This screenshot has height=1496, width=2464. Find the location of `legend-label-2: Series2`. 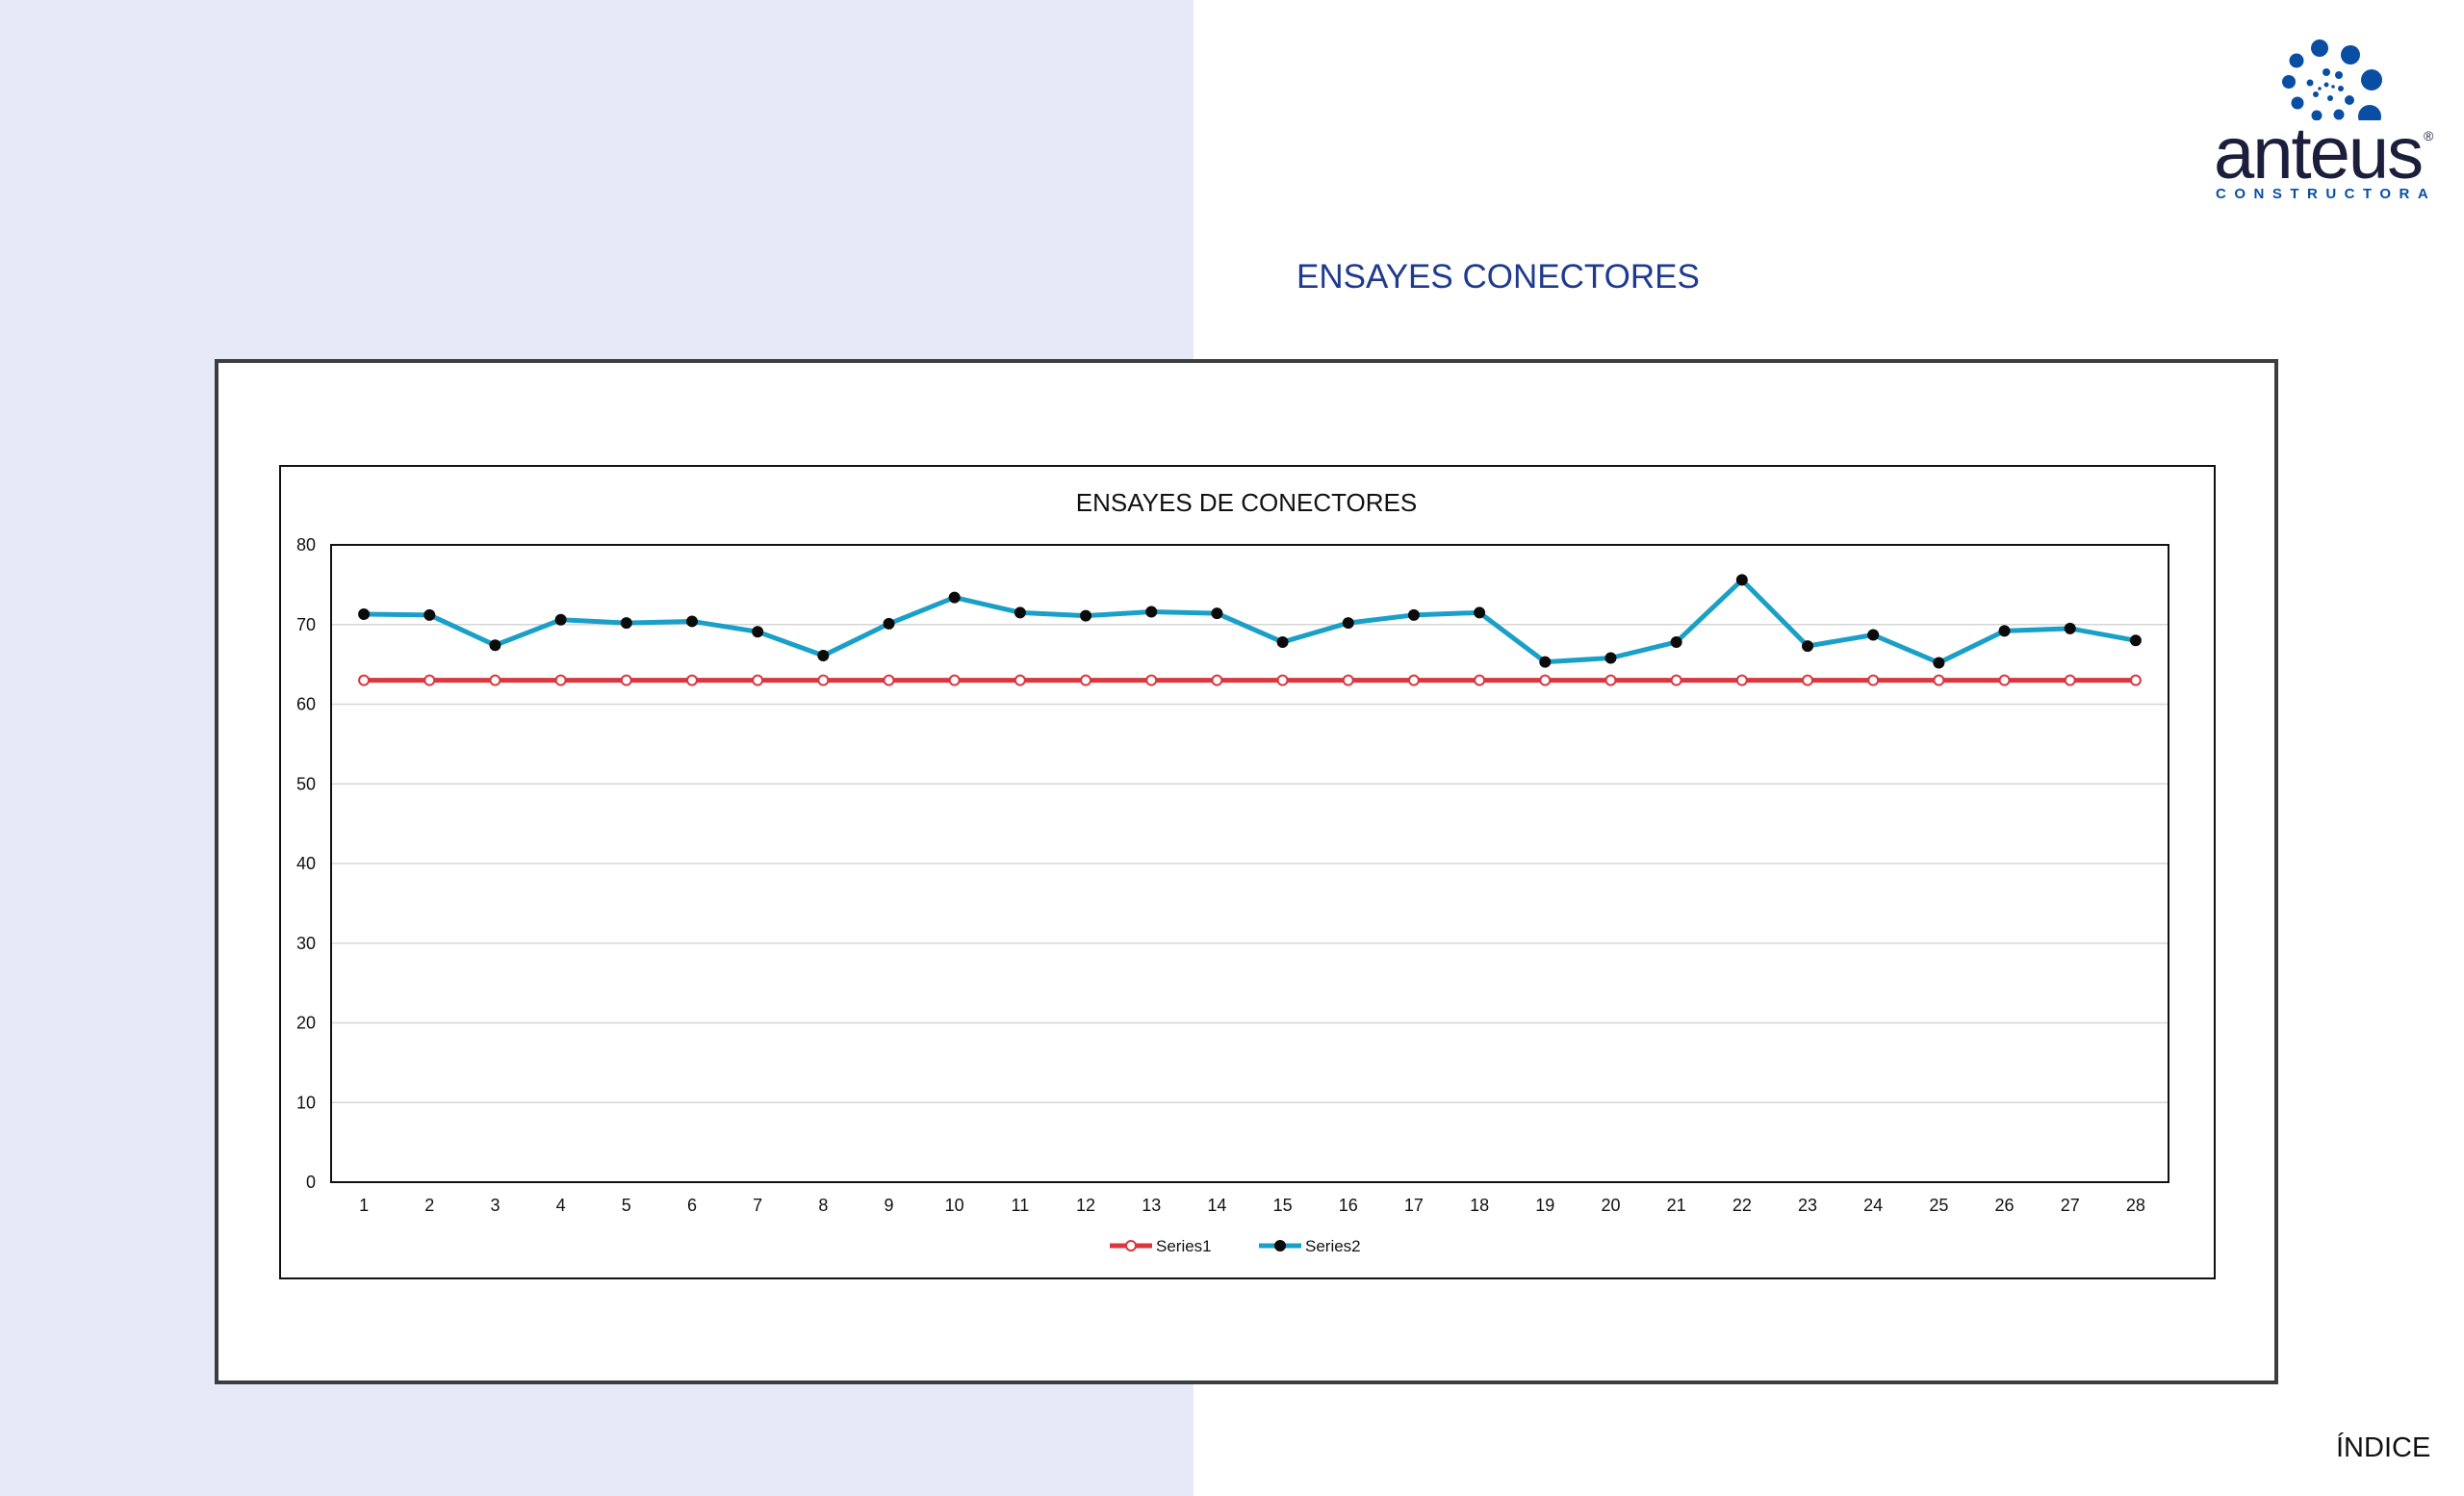

legend-label-2: Series2 is located at coordinates (1333, 1246).